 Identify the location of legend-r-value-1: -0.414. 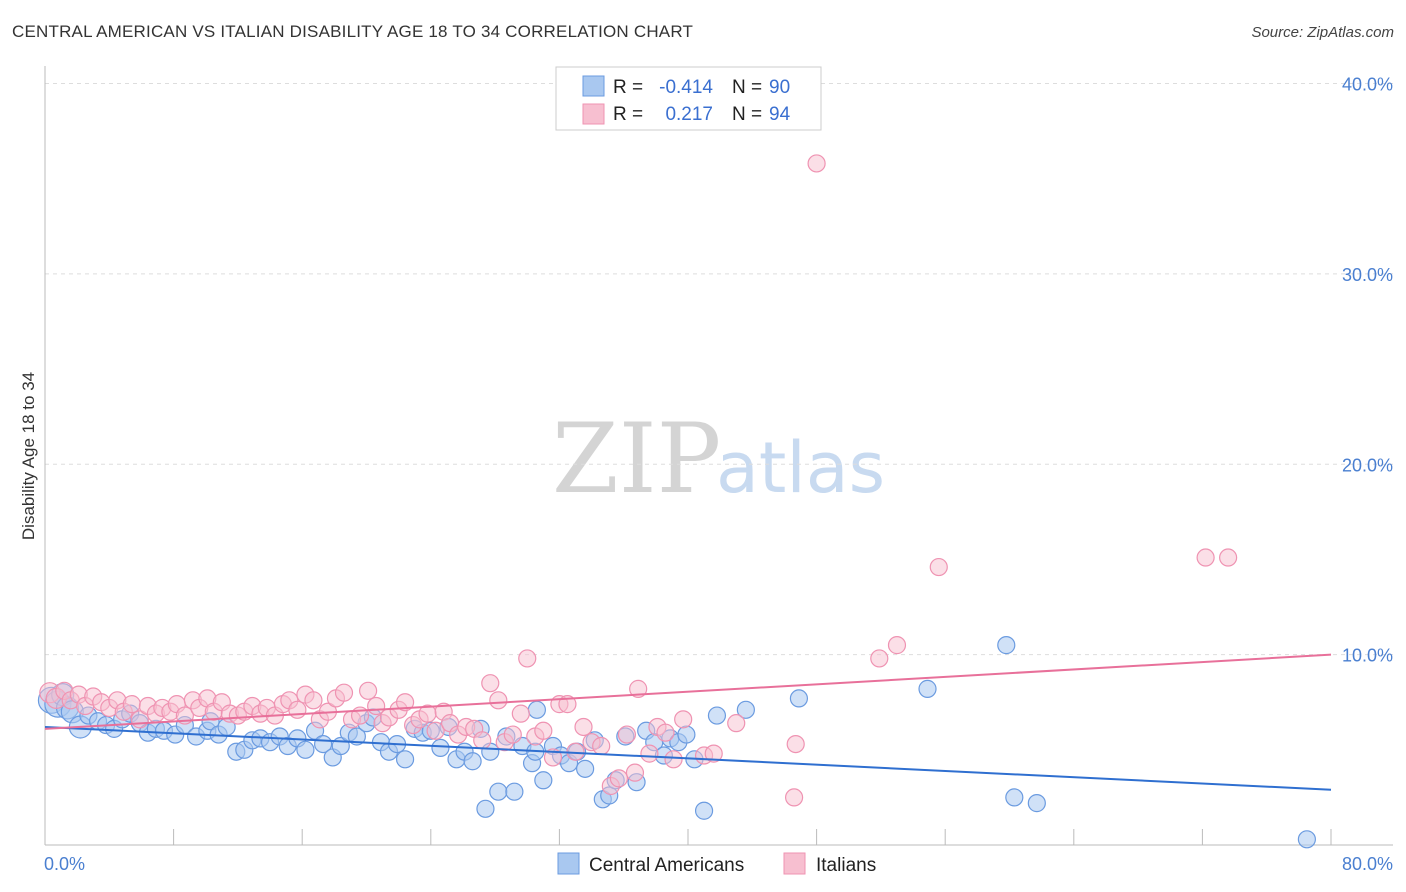
(686, 87).